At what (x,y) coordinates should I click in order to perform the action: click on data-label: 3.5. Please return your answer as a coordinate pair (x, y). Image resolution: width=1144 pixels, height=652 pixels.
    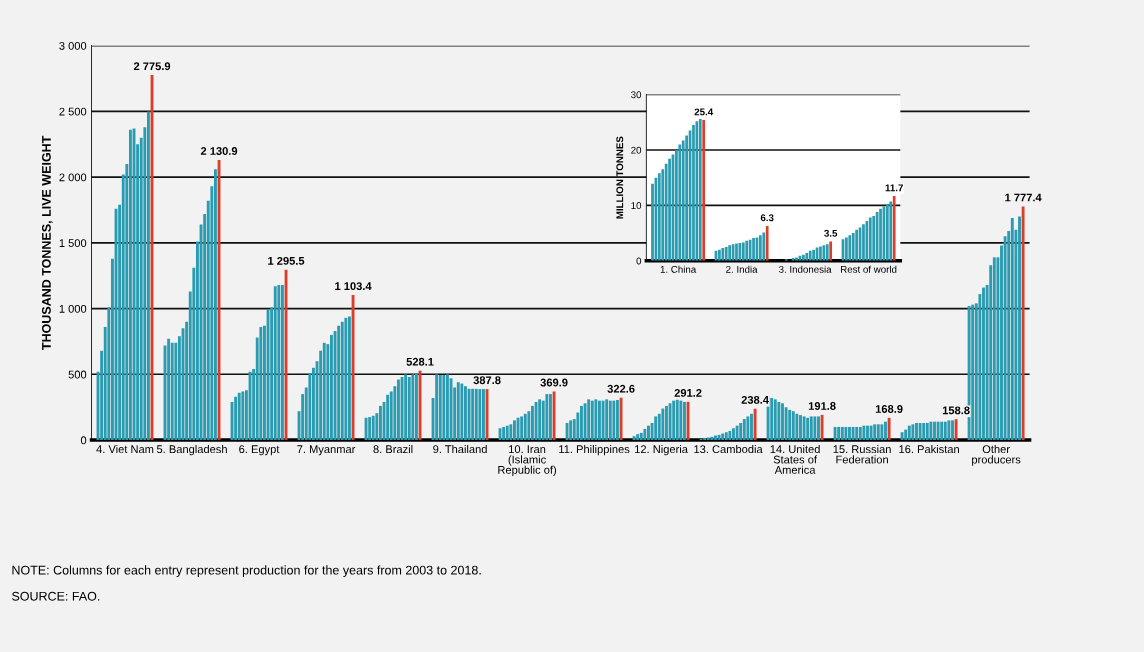
    Looking at the image, I should click on (831, 233).